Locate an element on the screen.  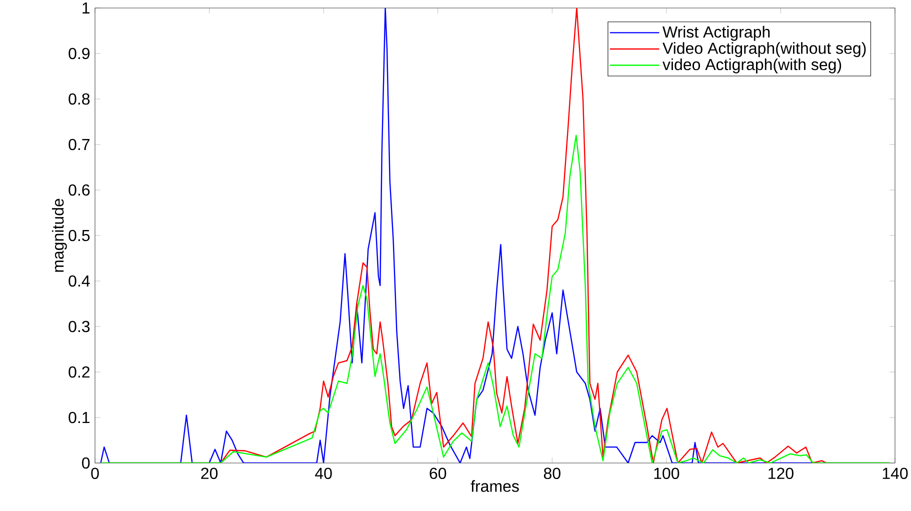
y-tick-label: 0.9 is located at coordinates (79, 54).